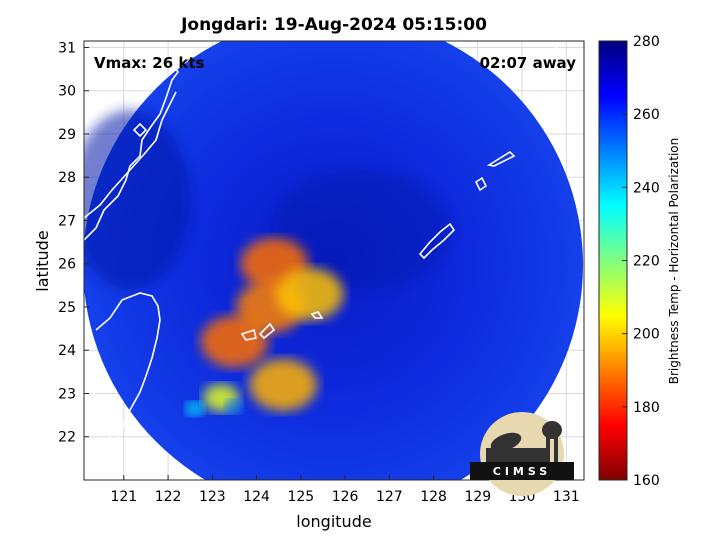 This screenshot has height=540, width=720. I want to click on colorbar-tick-label: 240, so click(646, 188).